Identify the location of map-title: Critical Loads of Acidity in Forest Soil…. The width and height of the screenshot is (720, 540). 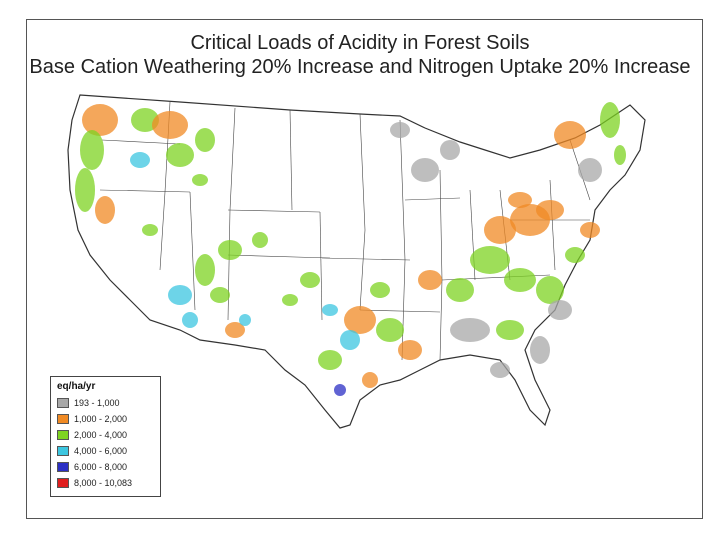
(360, 43).